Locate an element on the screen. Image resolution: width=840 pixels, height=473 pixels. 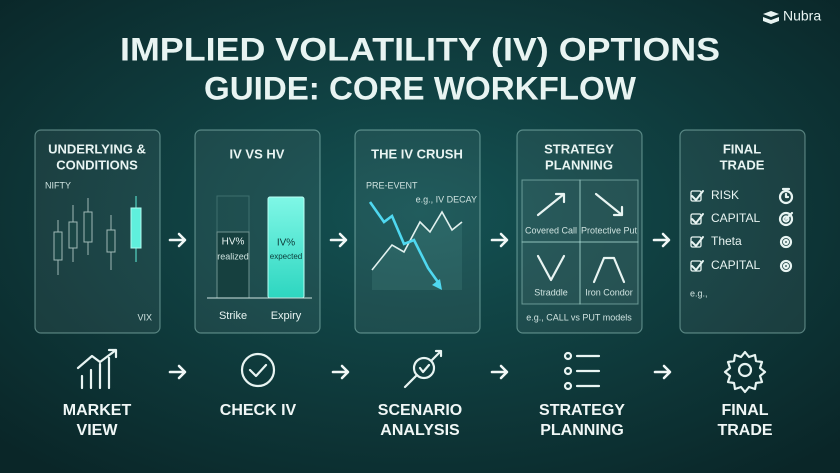
step-label: TRADE is located at coordinates (744, 430).